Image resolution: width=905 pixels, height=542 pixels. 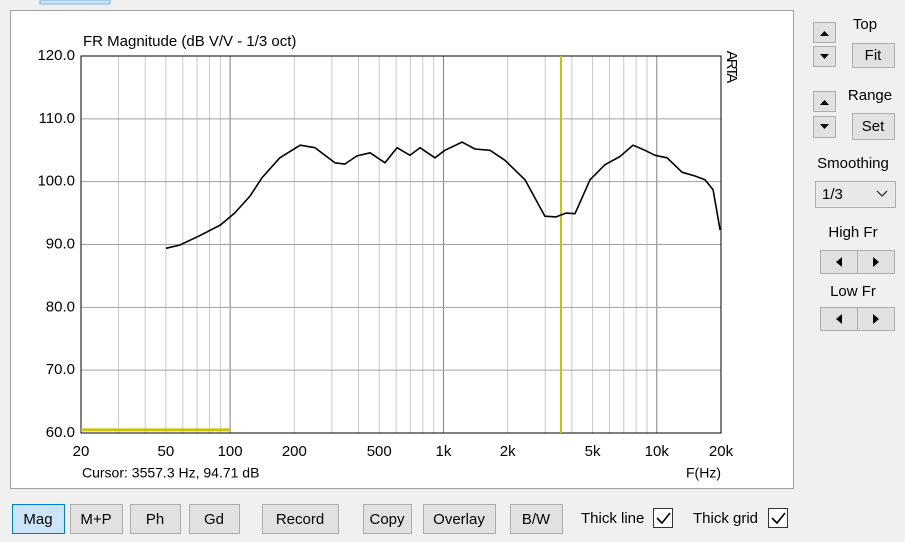 What do you see at coordinates (81, 451) in the screenshot?
I see `x-tick-label: 20` at bounding box center [81, 451].